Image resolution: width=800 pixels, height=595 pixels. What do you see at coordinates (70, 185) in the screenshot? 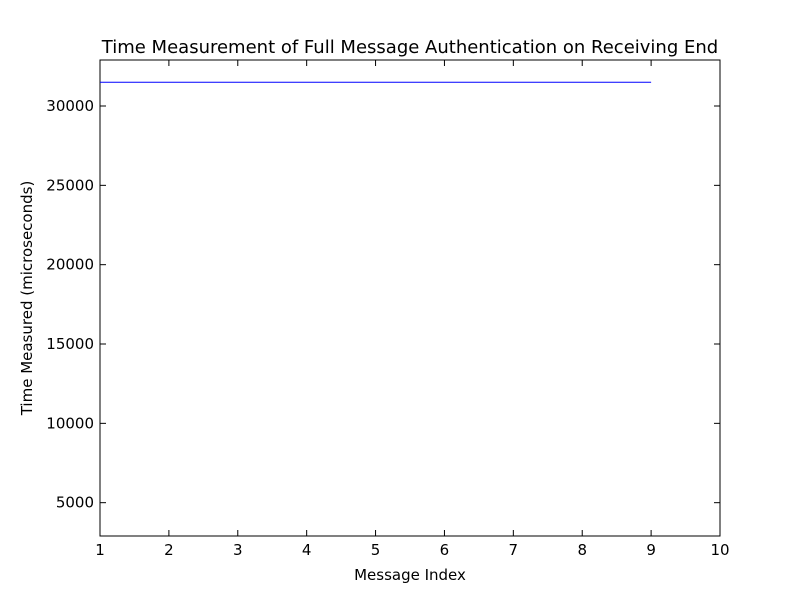
I see `y-tick-label: 25000` at bounding box center [70, 185].